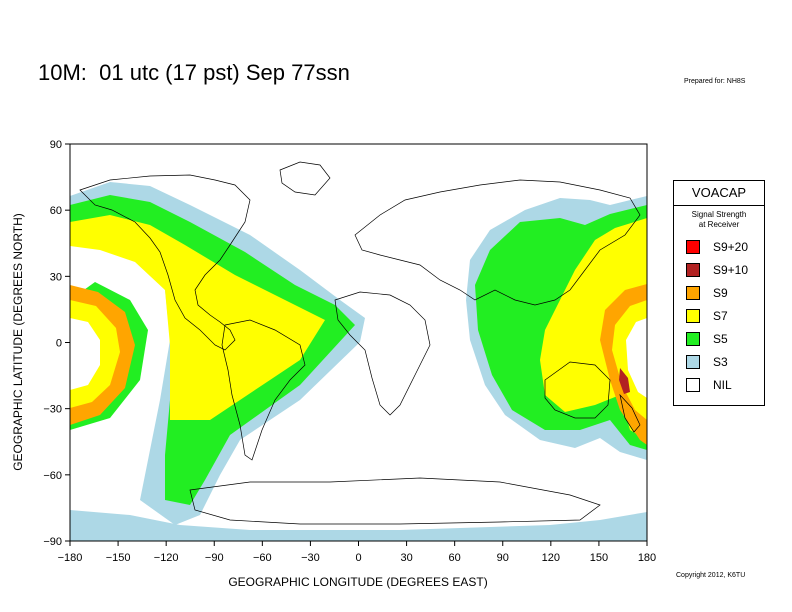 Image resolution: width=792 pixels, height=612 pixels. Describe the element at coordinates (357, 582) in the screenshot. I see `x-axis-label: GEOGRAPHIC LONGITUDE (DEGREES EAST)` at that location.